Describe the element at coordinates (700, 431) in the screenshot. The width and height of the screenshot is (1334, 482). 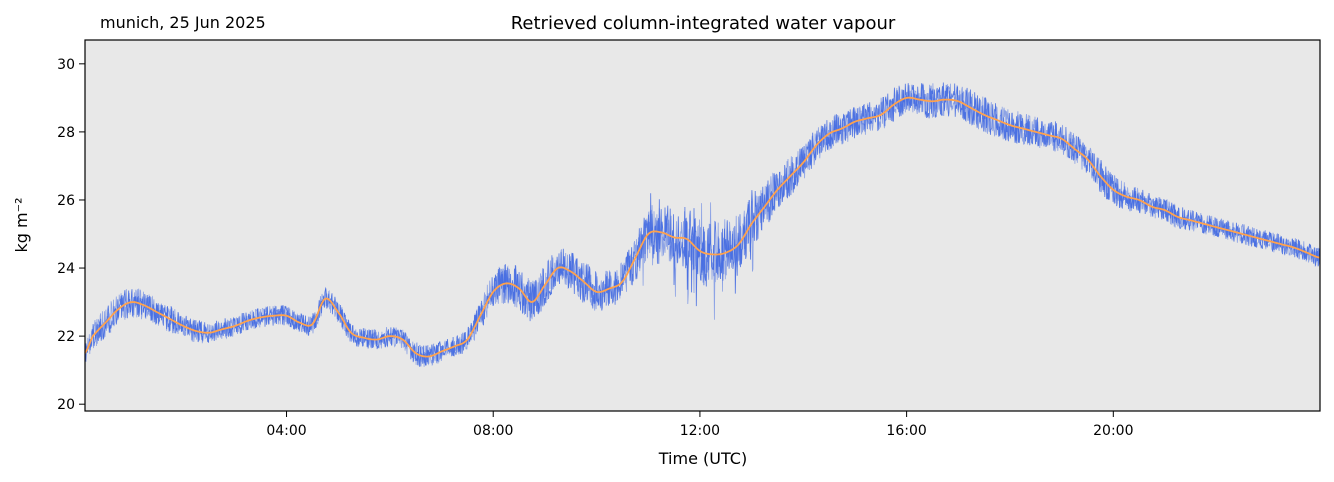
I see `x-tick-label: 12:00` at that location.